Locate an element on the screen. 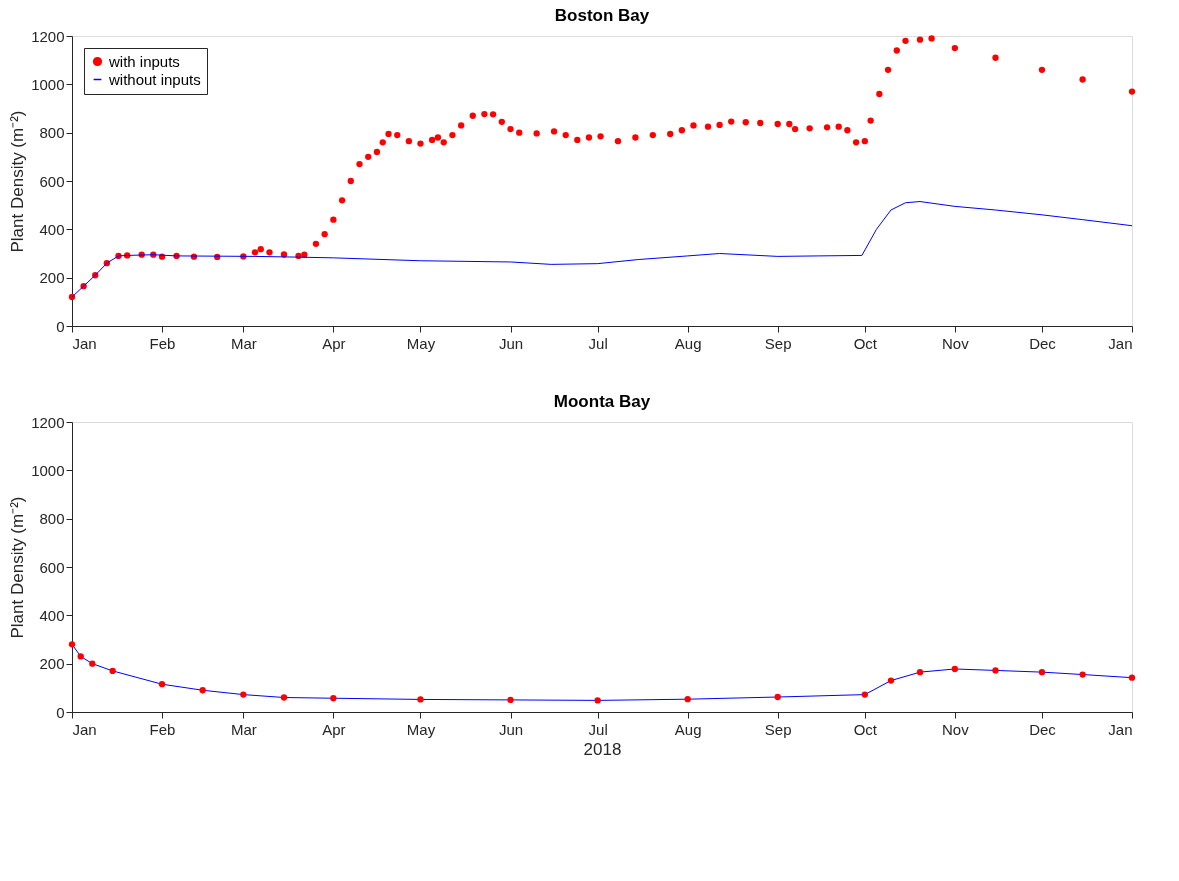  legend-label: without inputs is located at coordinates (154, 79).